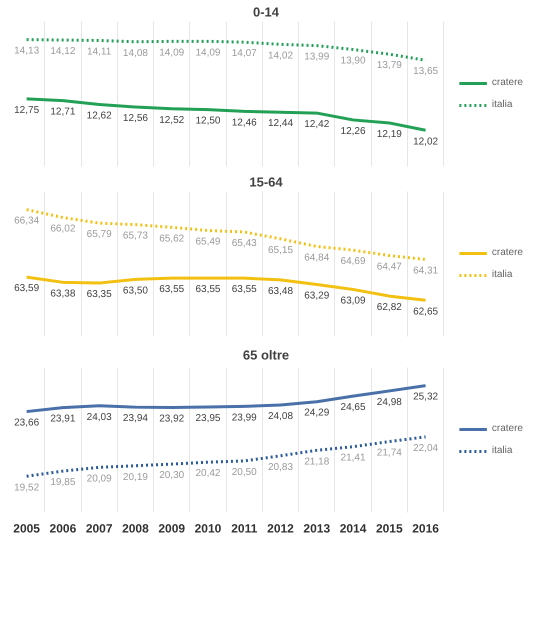  What do you see at coordinates (266, 355) in the screenshot?
I see `chart-title: 65 oltre` at bounding box center [266, 355].